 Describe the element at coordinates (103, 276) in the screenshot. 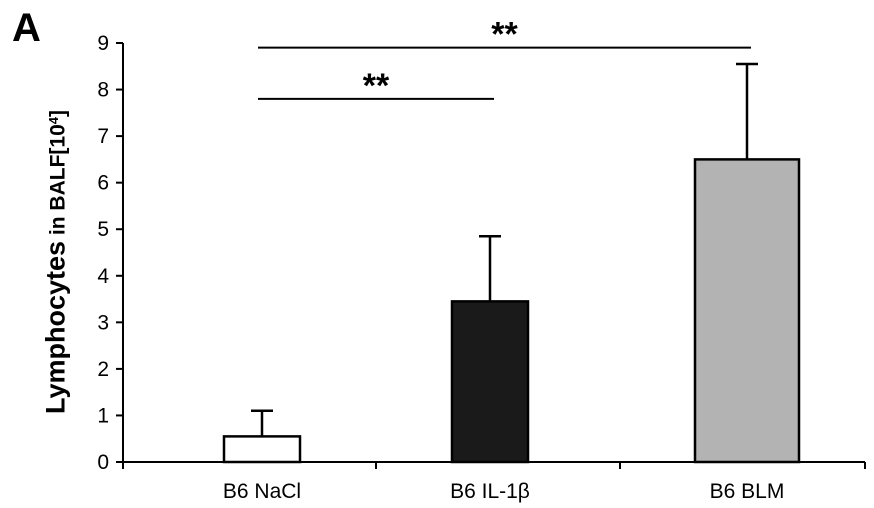

I see `y-tick-label: 4` at that location.